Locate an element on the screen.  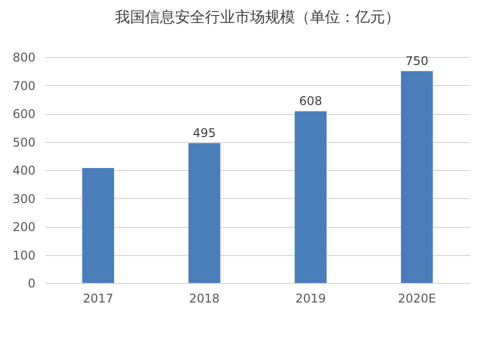
y-tick-label: 200 is located at coordinates (24, 227).